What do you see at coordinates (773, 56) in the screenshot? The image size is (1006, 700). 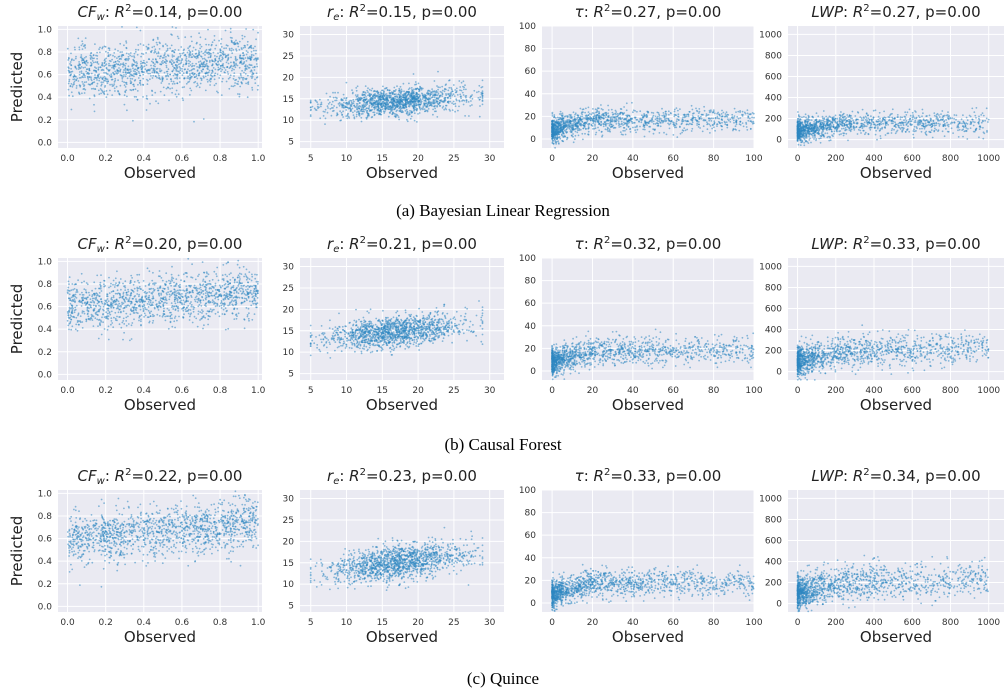 I see `y-tick-label: 800` at bounding box center [773, 56].